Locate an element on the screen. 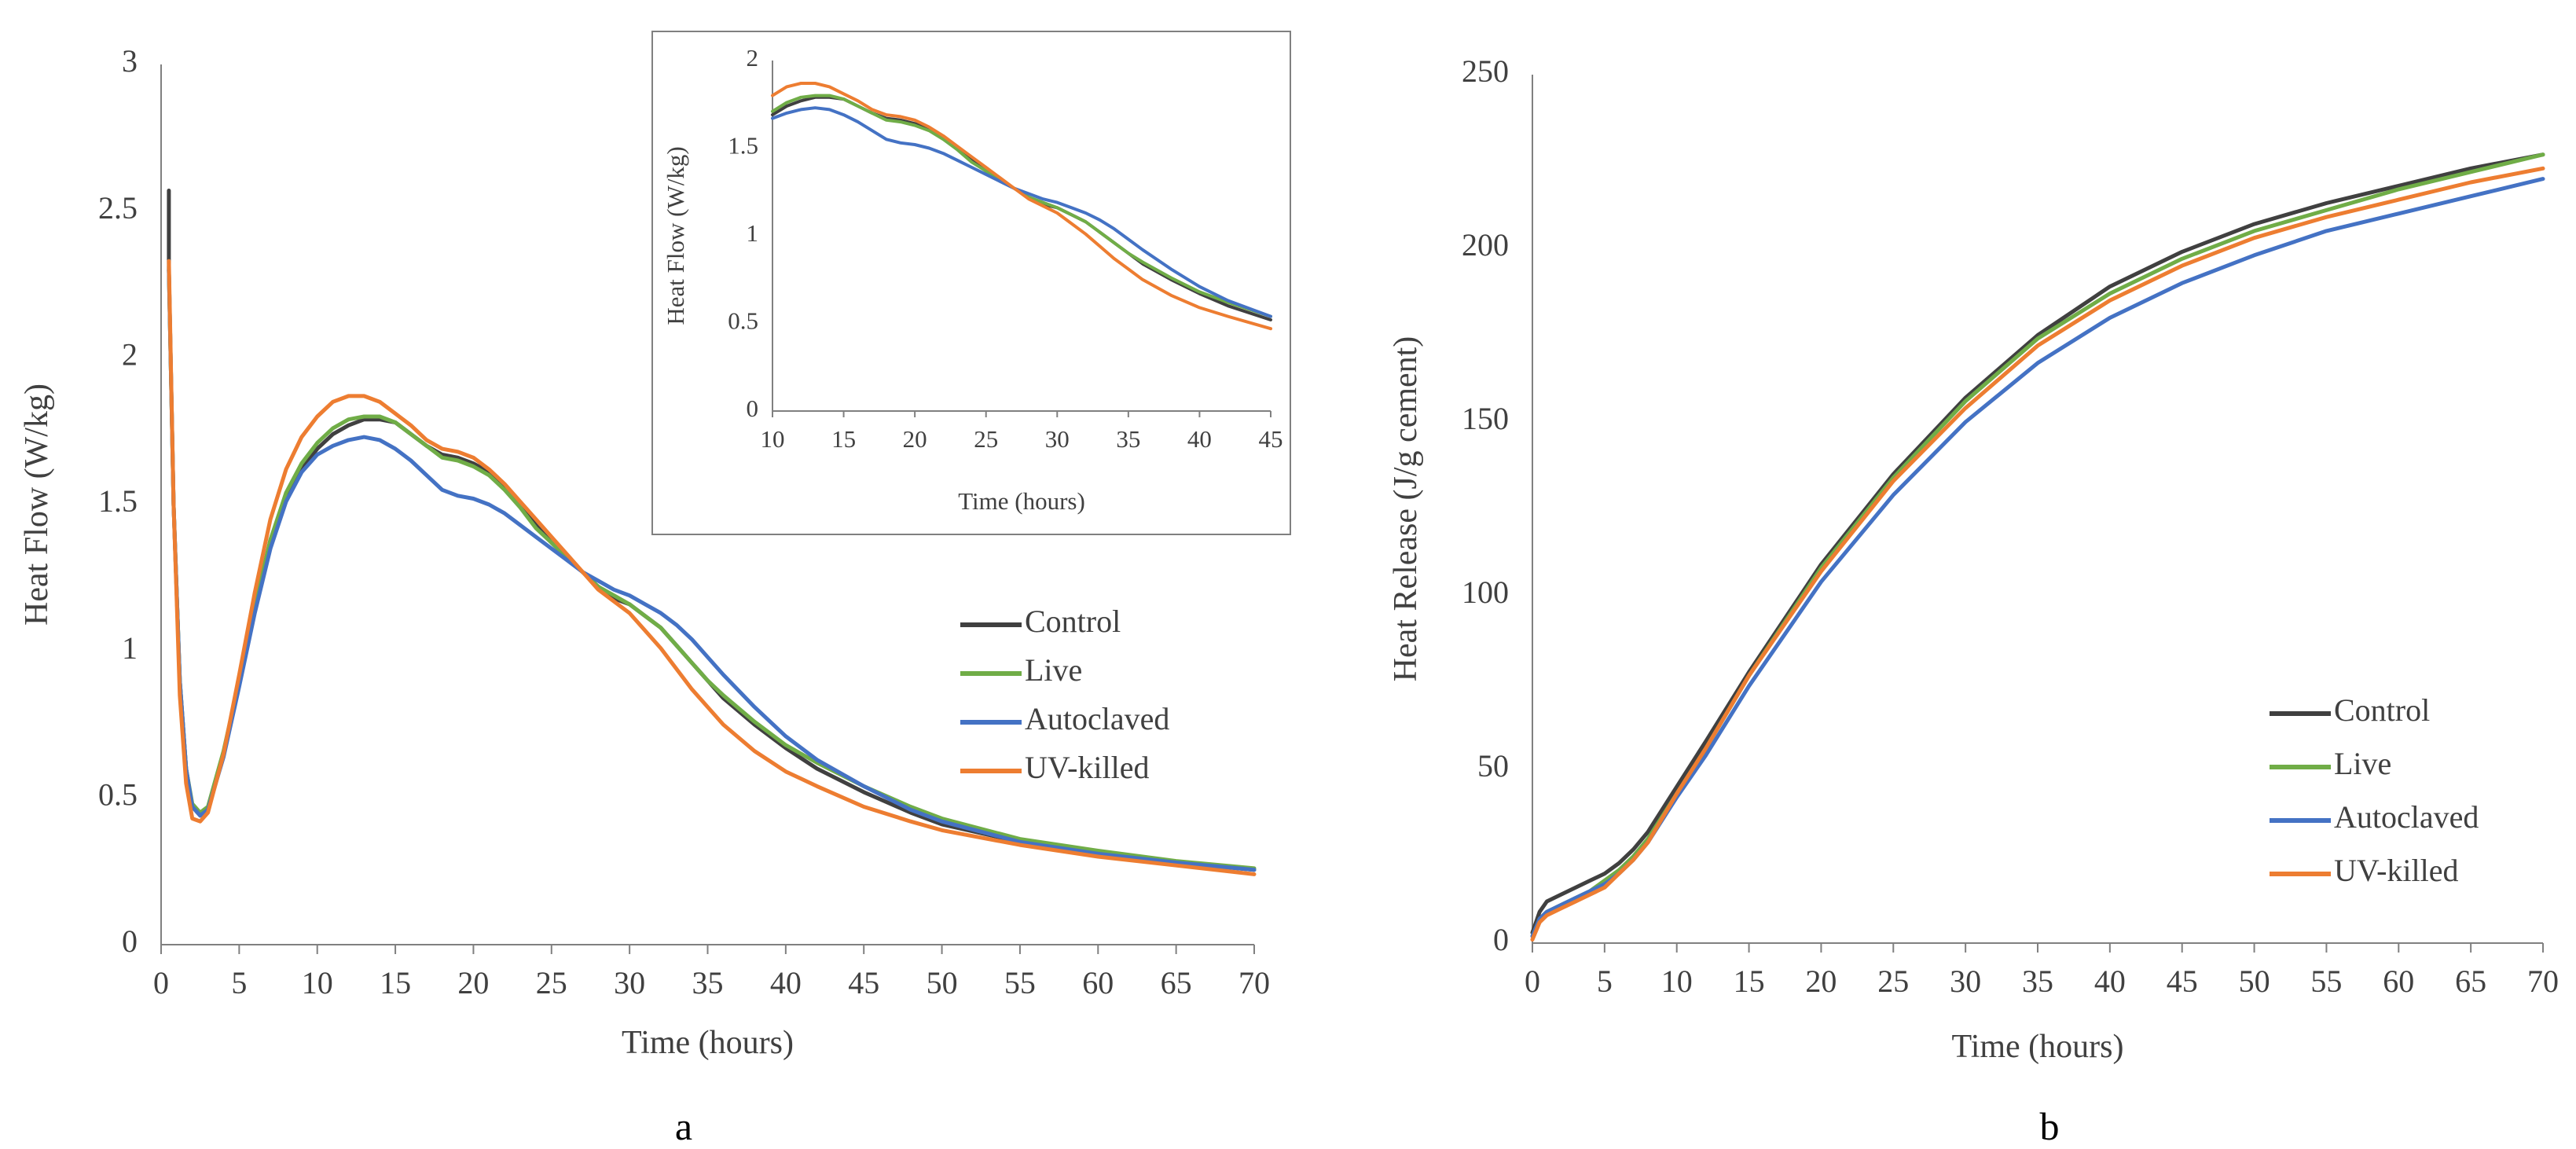 This screenshot has width=2576, height=1149. panel-label: b is located at coordinates (2050, 1126).